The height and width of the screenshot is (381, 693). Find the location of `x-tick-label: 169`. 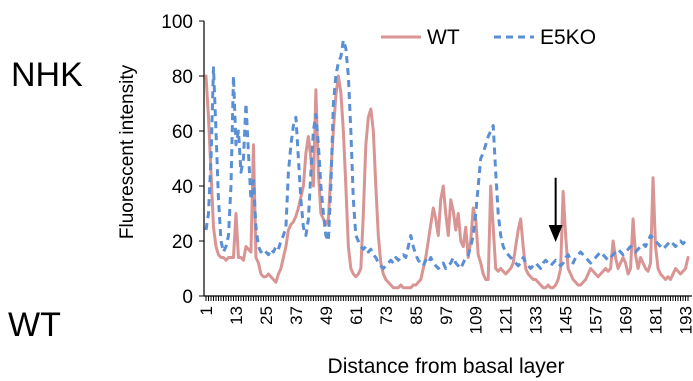

x-tick-label: 169 is located at coordinates (626, 320).